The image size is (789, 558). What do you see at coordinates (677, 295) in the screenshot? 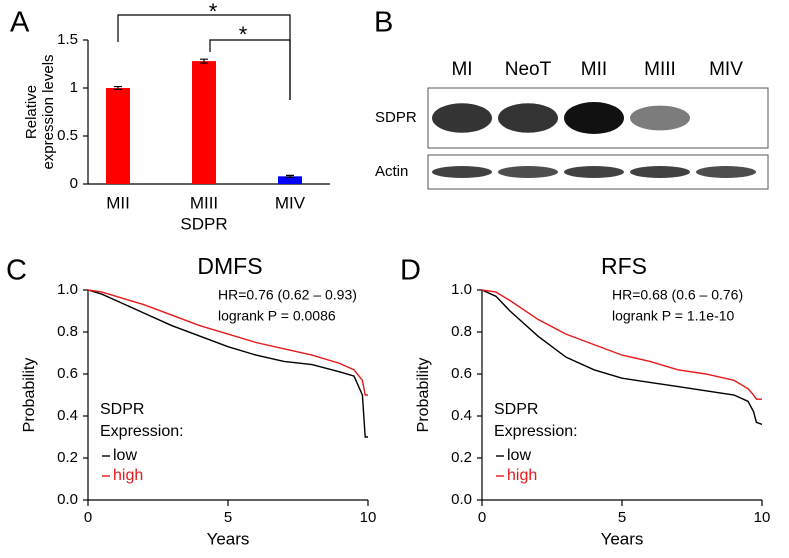
I see `annotation: HR=0.68 (0.6 – 0.76)` at bounding box center [677, 295].